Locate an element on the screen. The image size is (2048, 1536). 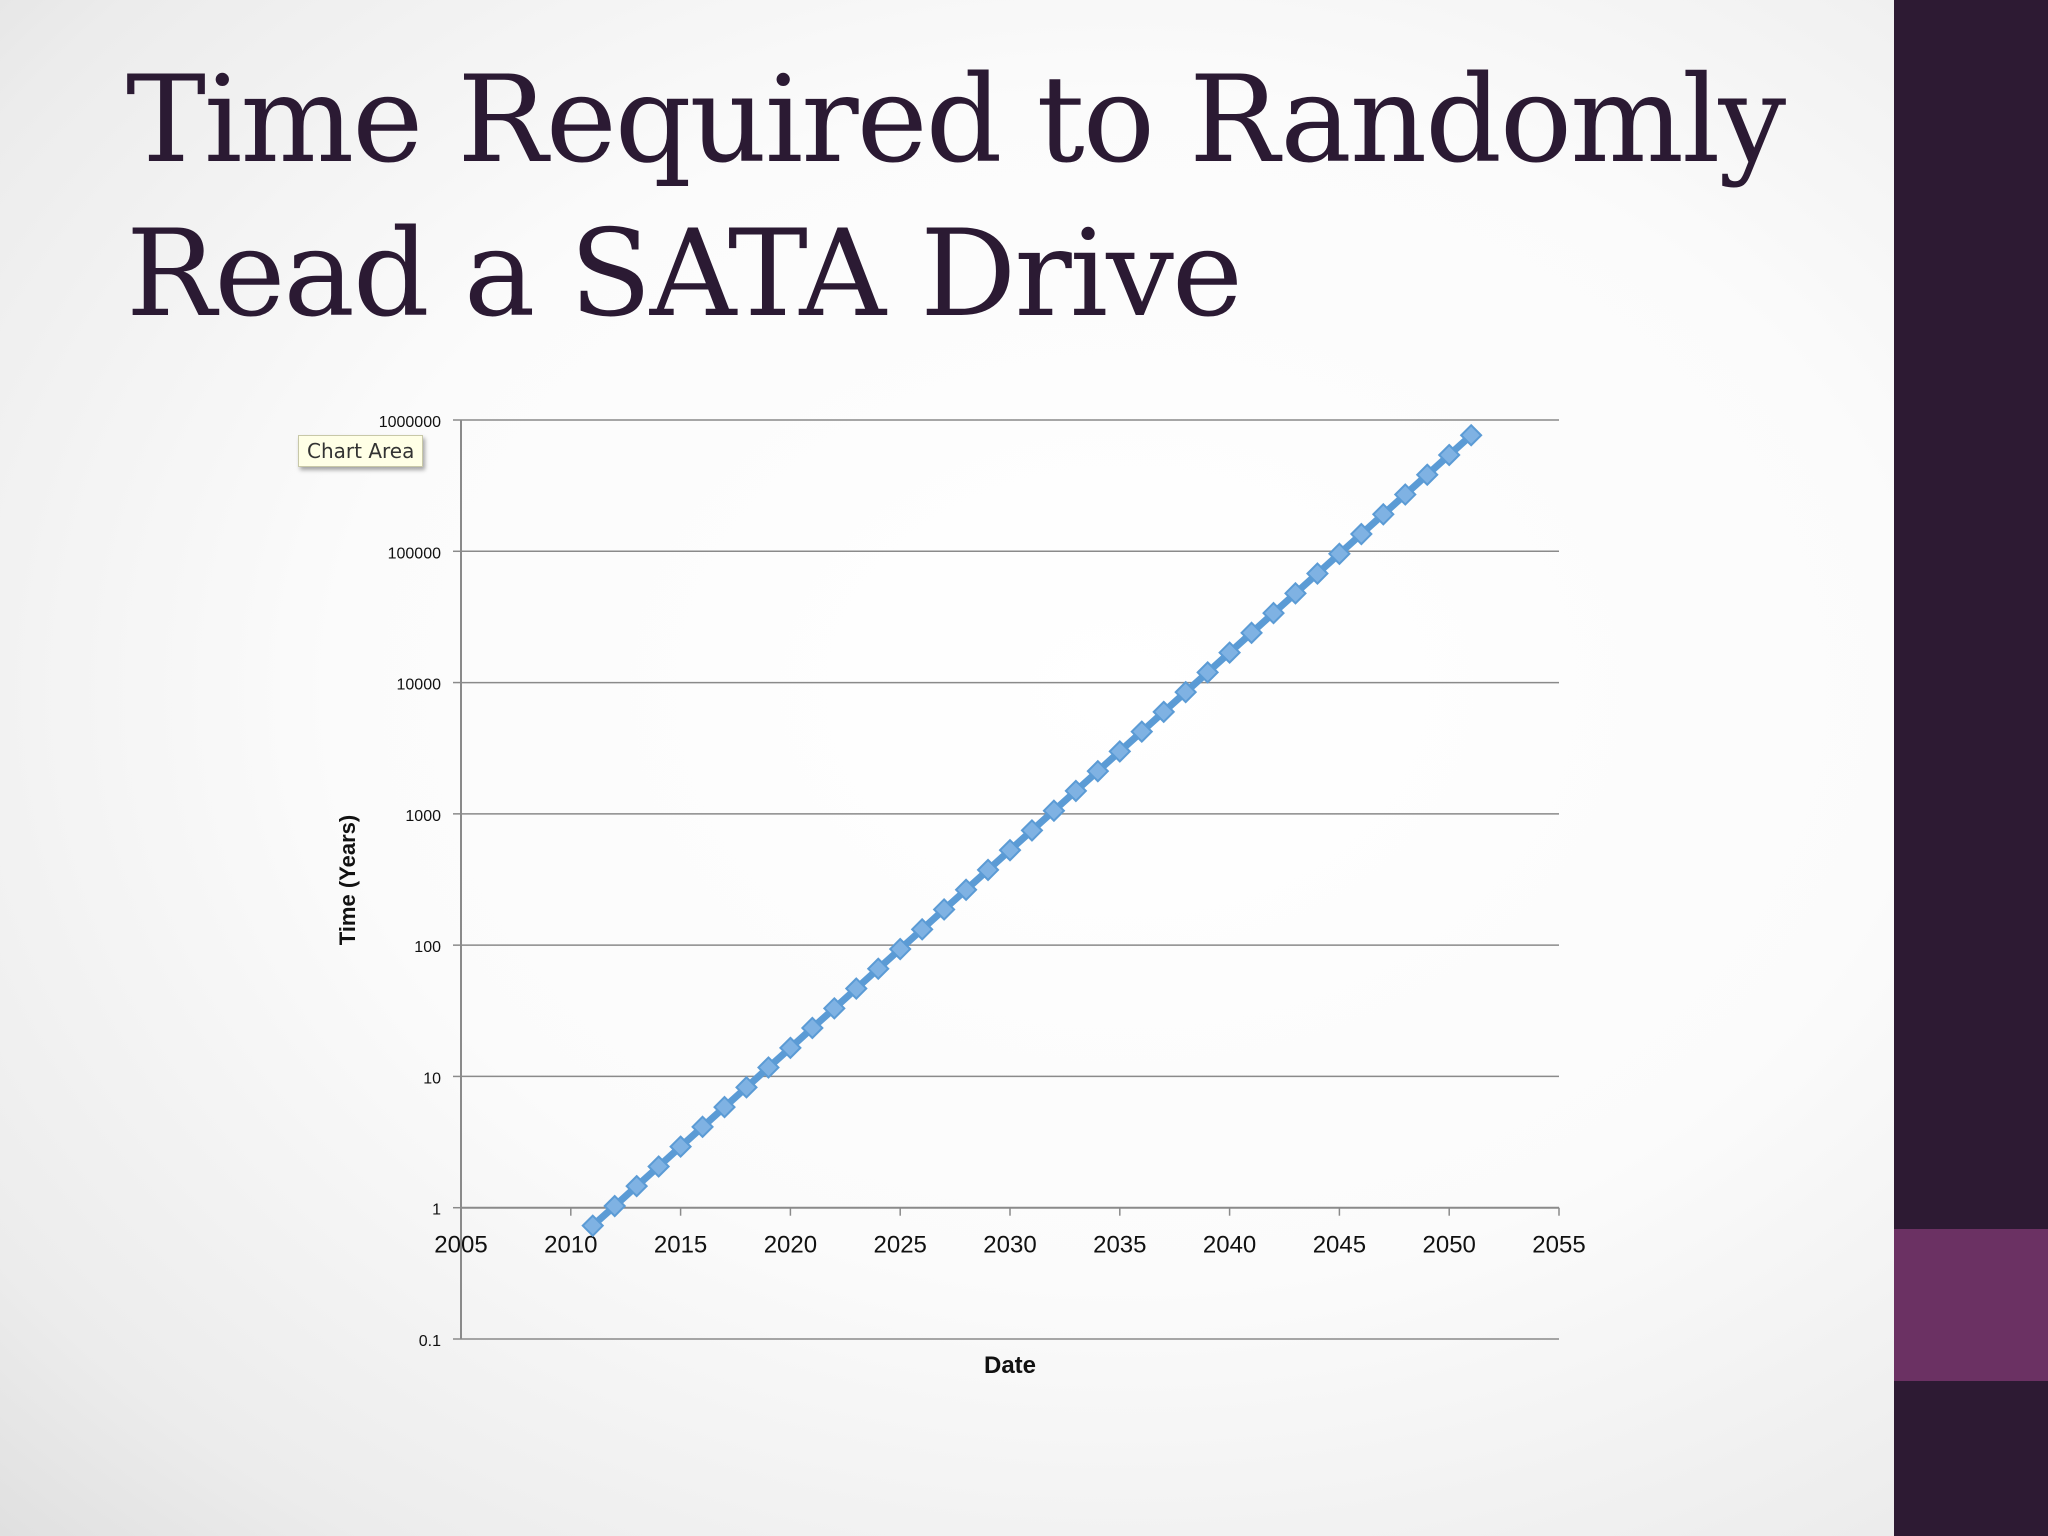
x-tick-label: 2055 is located at coordinates (1558, 1245).